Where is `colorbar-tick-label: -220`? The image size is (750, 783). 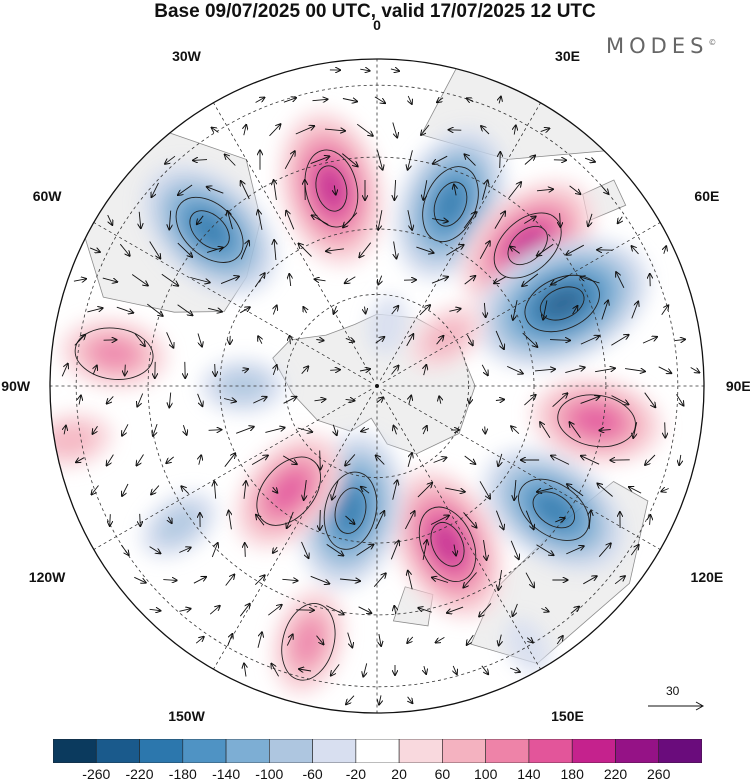 colorbar-tick-label: -220 is located at coordinates (139, 774).